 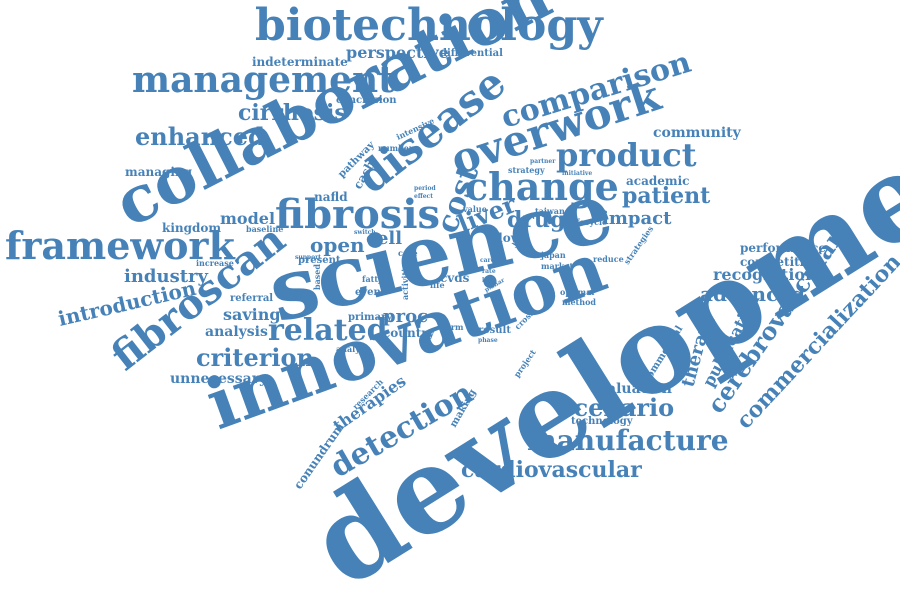 What do you see at coordinates (429, 25) in the screenshot?
I see `word-biotechnology: biotechnology` at bounding box center [429, 25].